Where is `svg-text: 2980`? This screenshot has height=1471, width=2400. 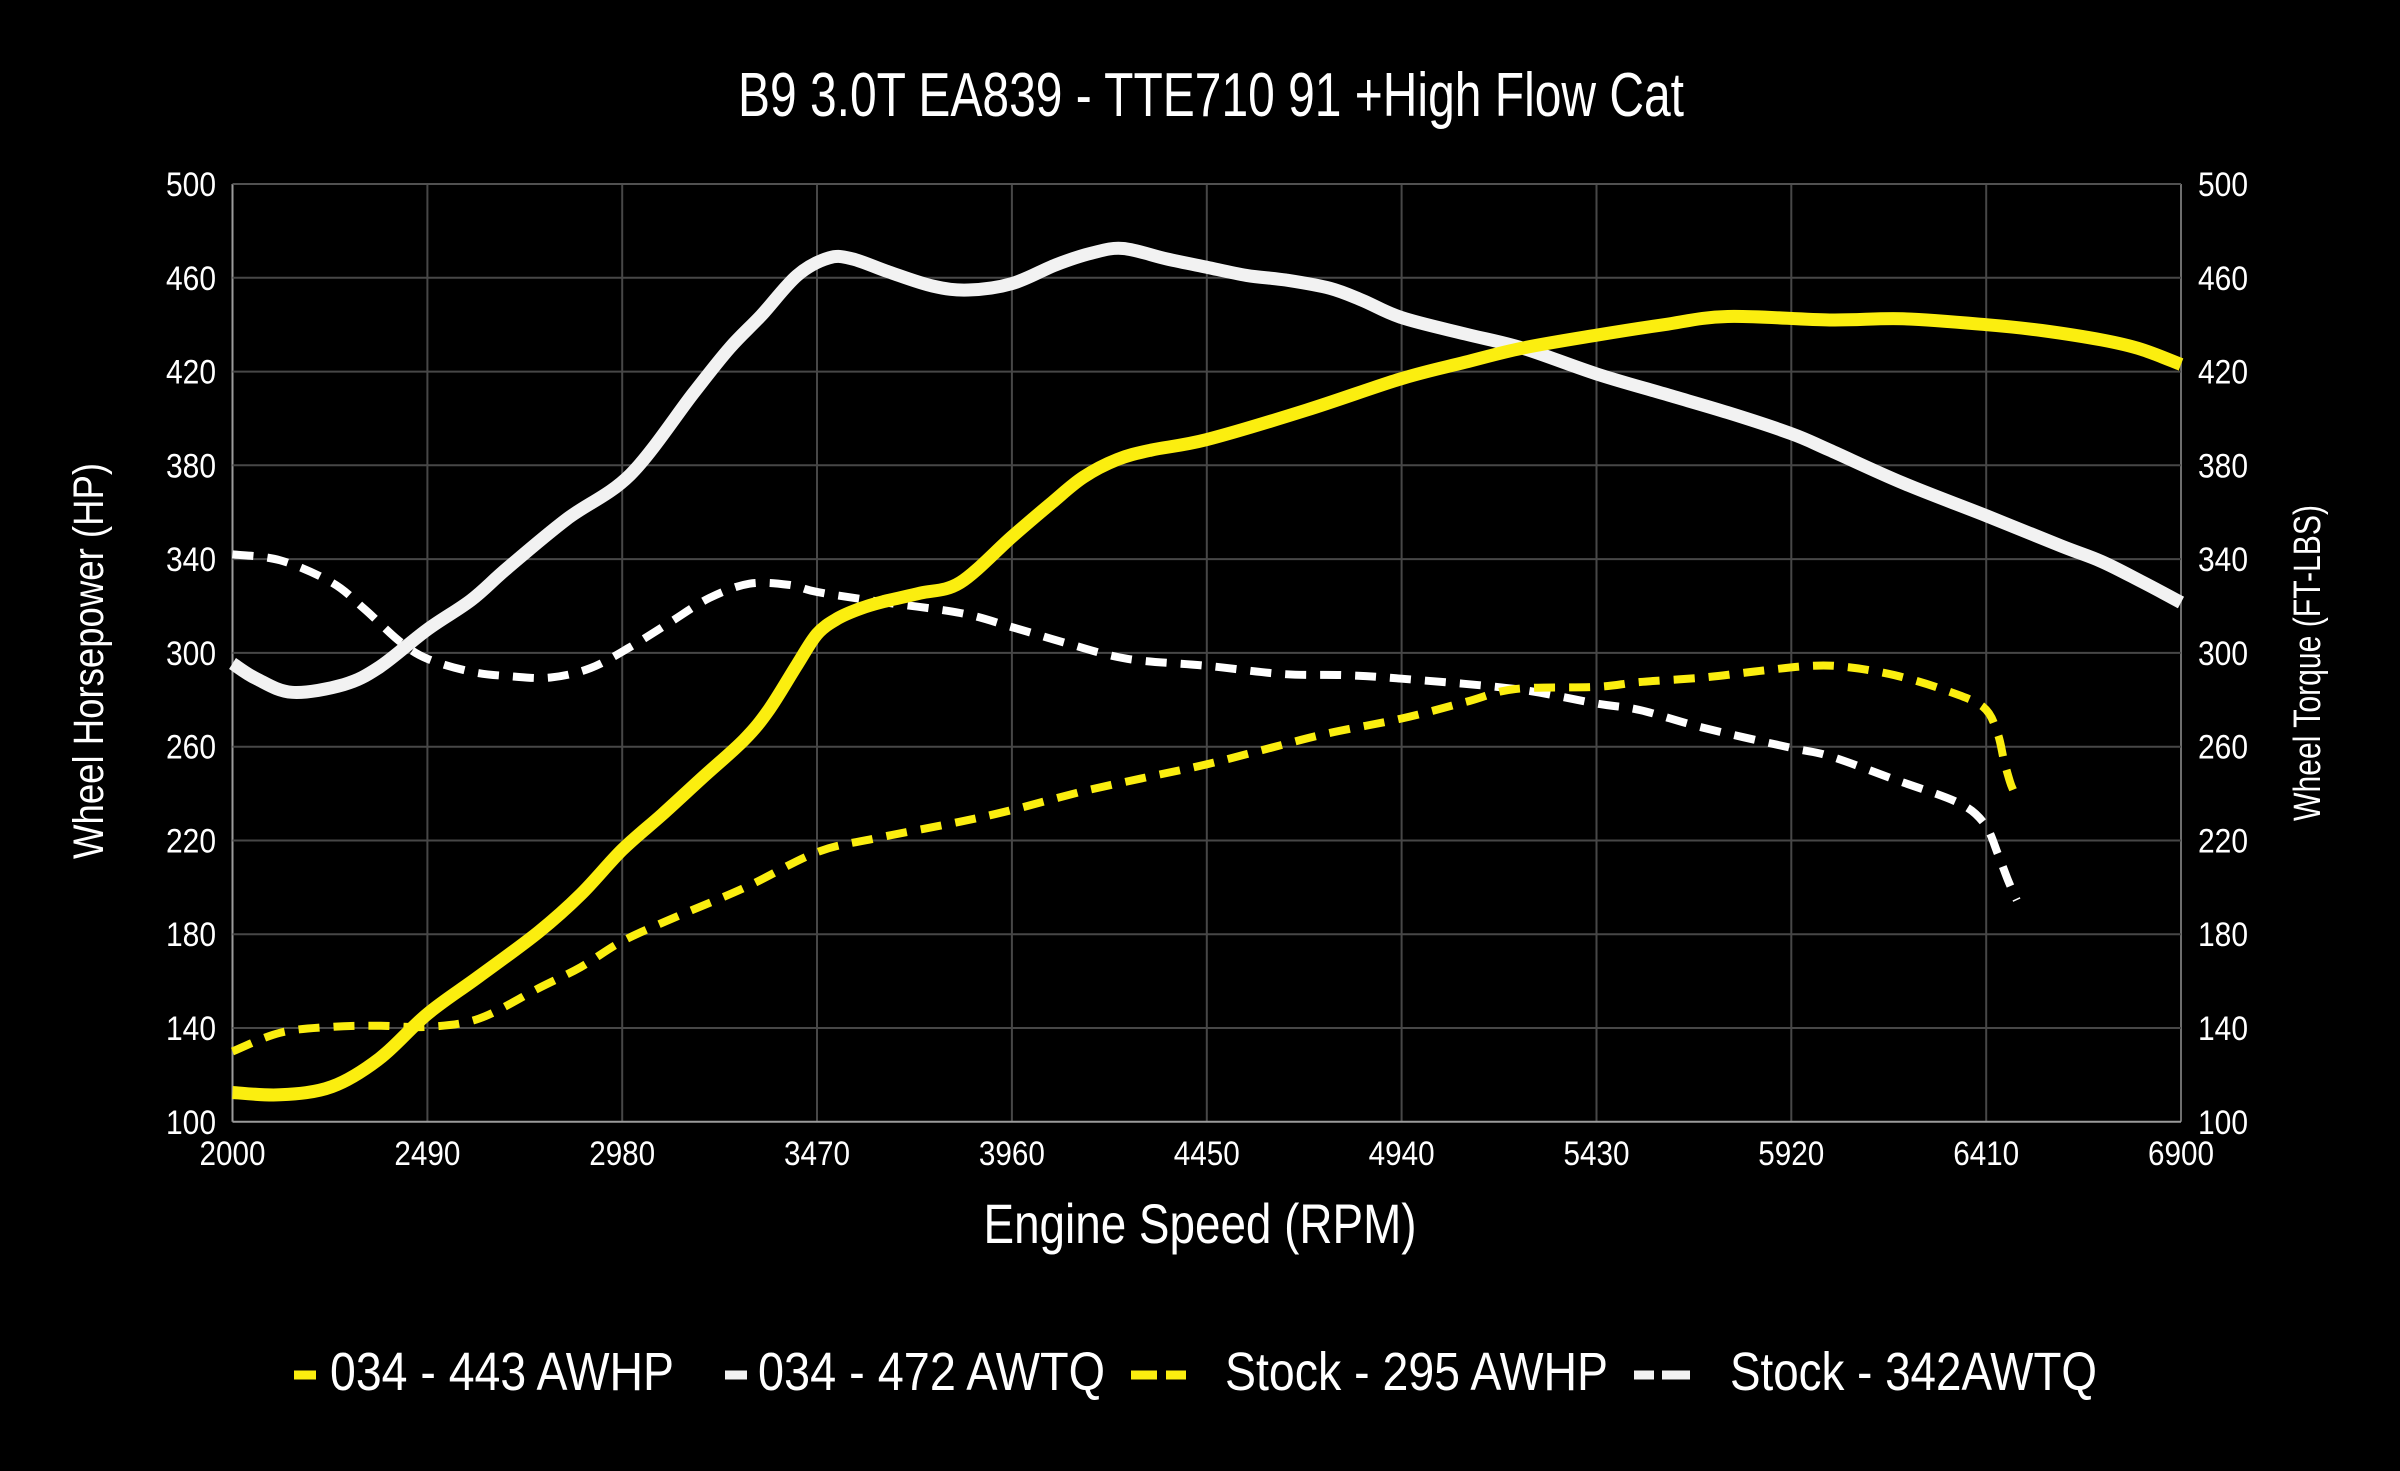
svg-text: 2980 is located at coordinates (622, 1154).